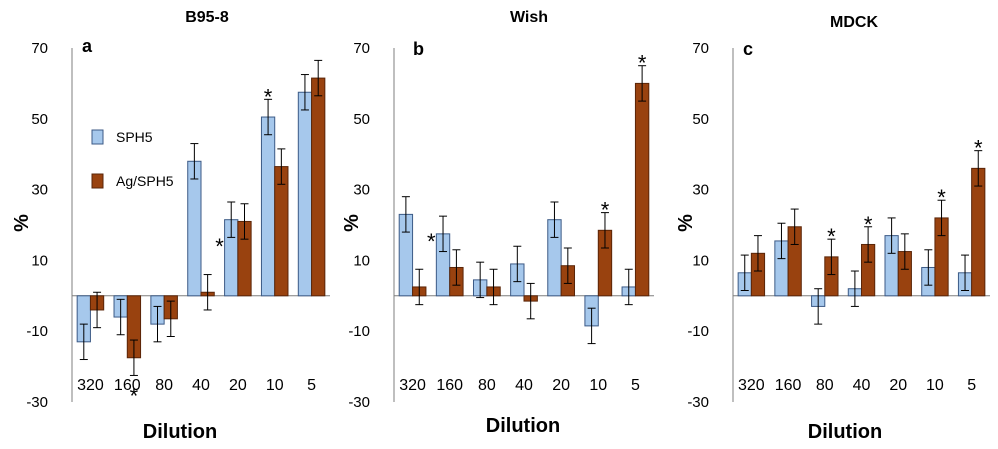  I want to click on panel-3-y-axis-label: %, so click(686, 223).